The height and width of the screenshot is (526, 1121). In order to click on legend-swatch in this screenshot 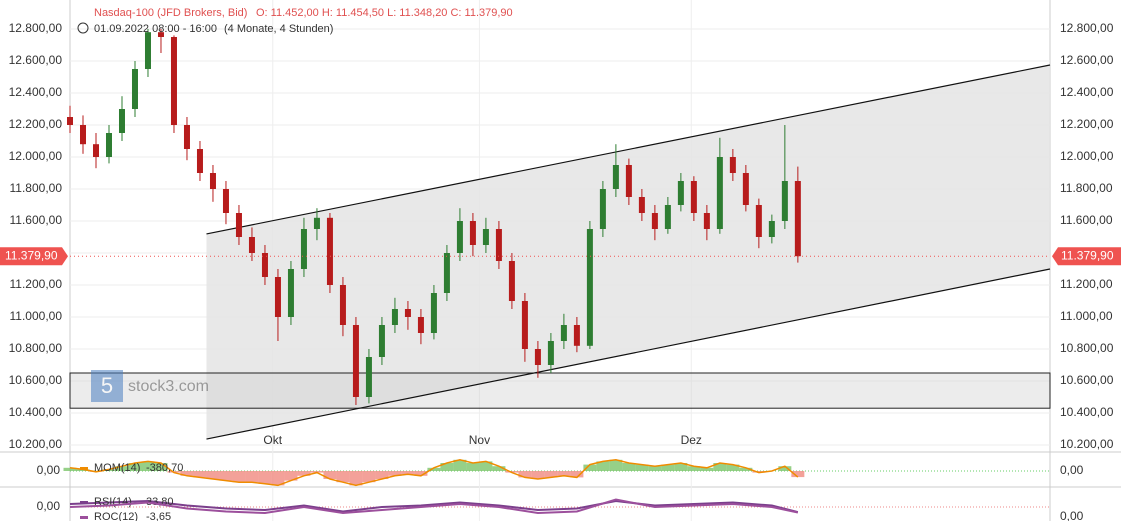, I will do `click(84, 517)`.